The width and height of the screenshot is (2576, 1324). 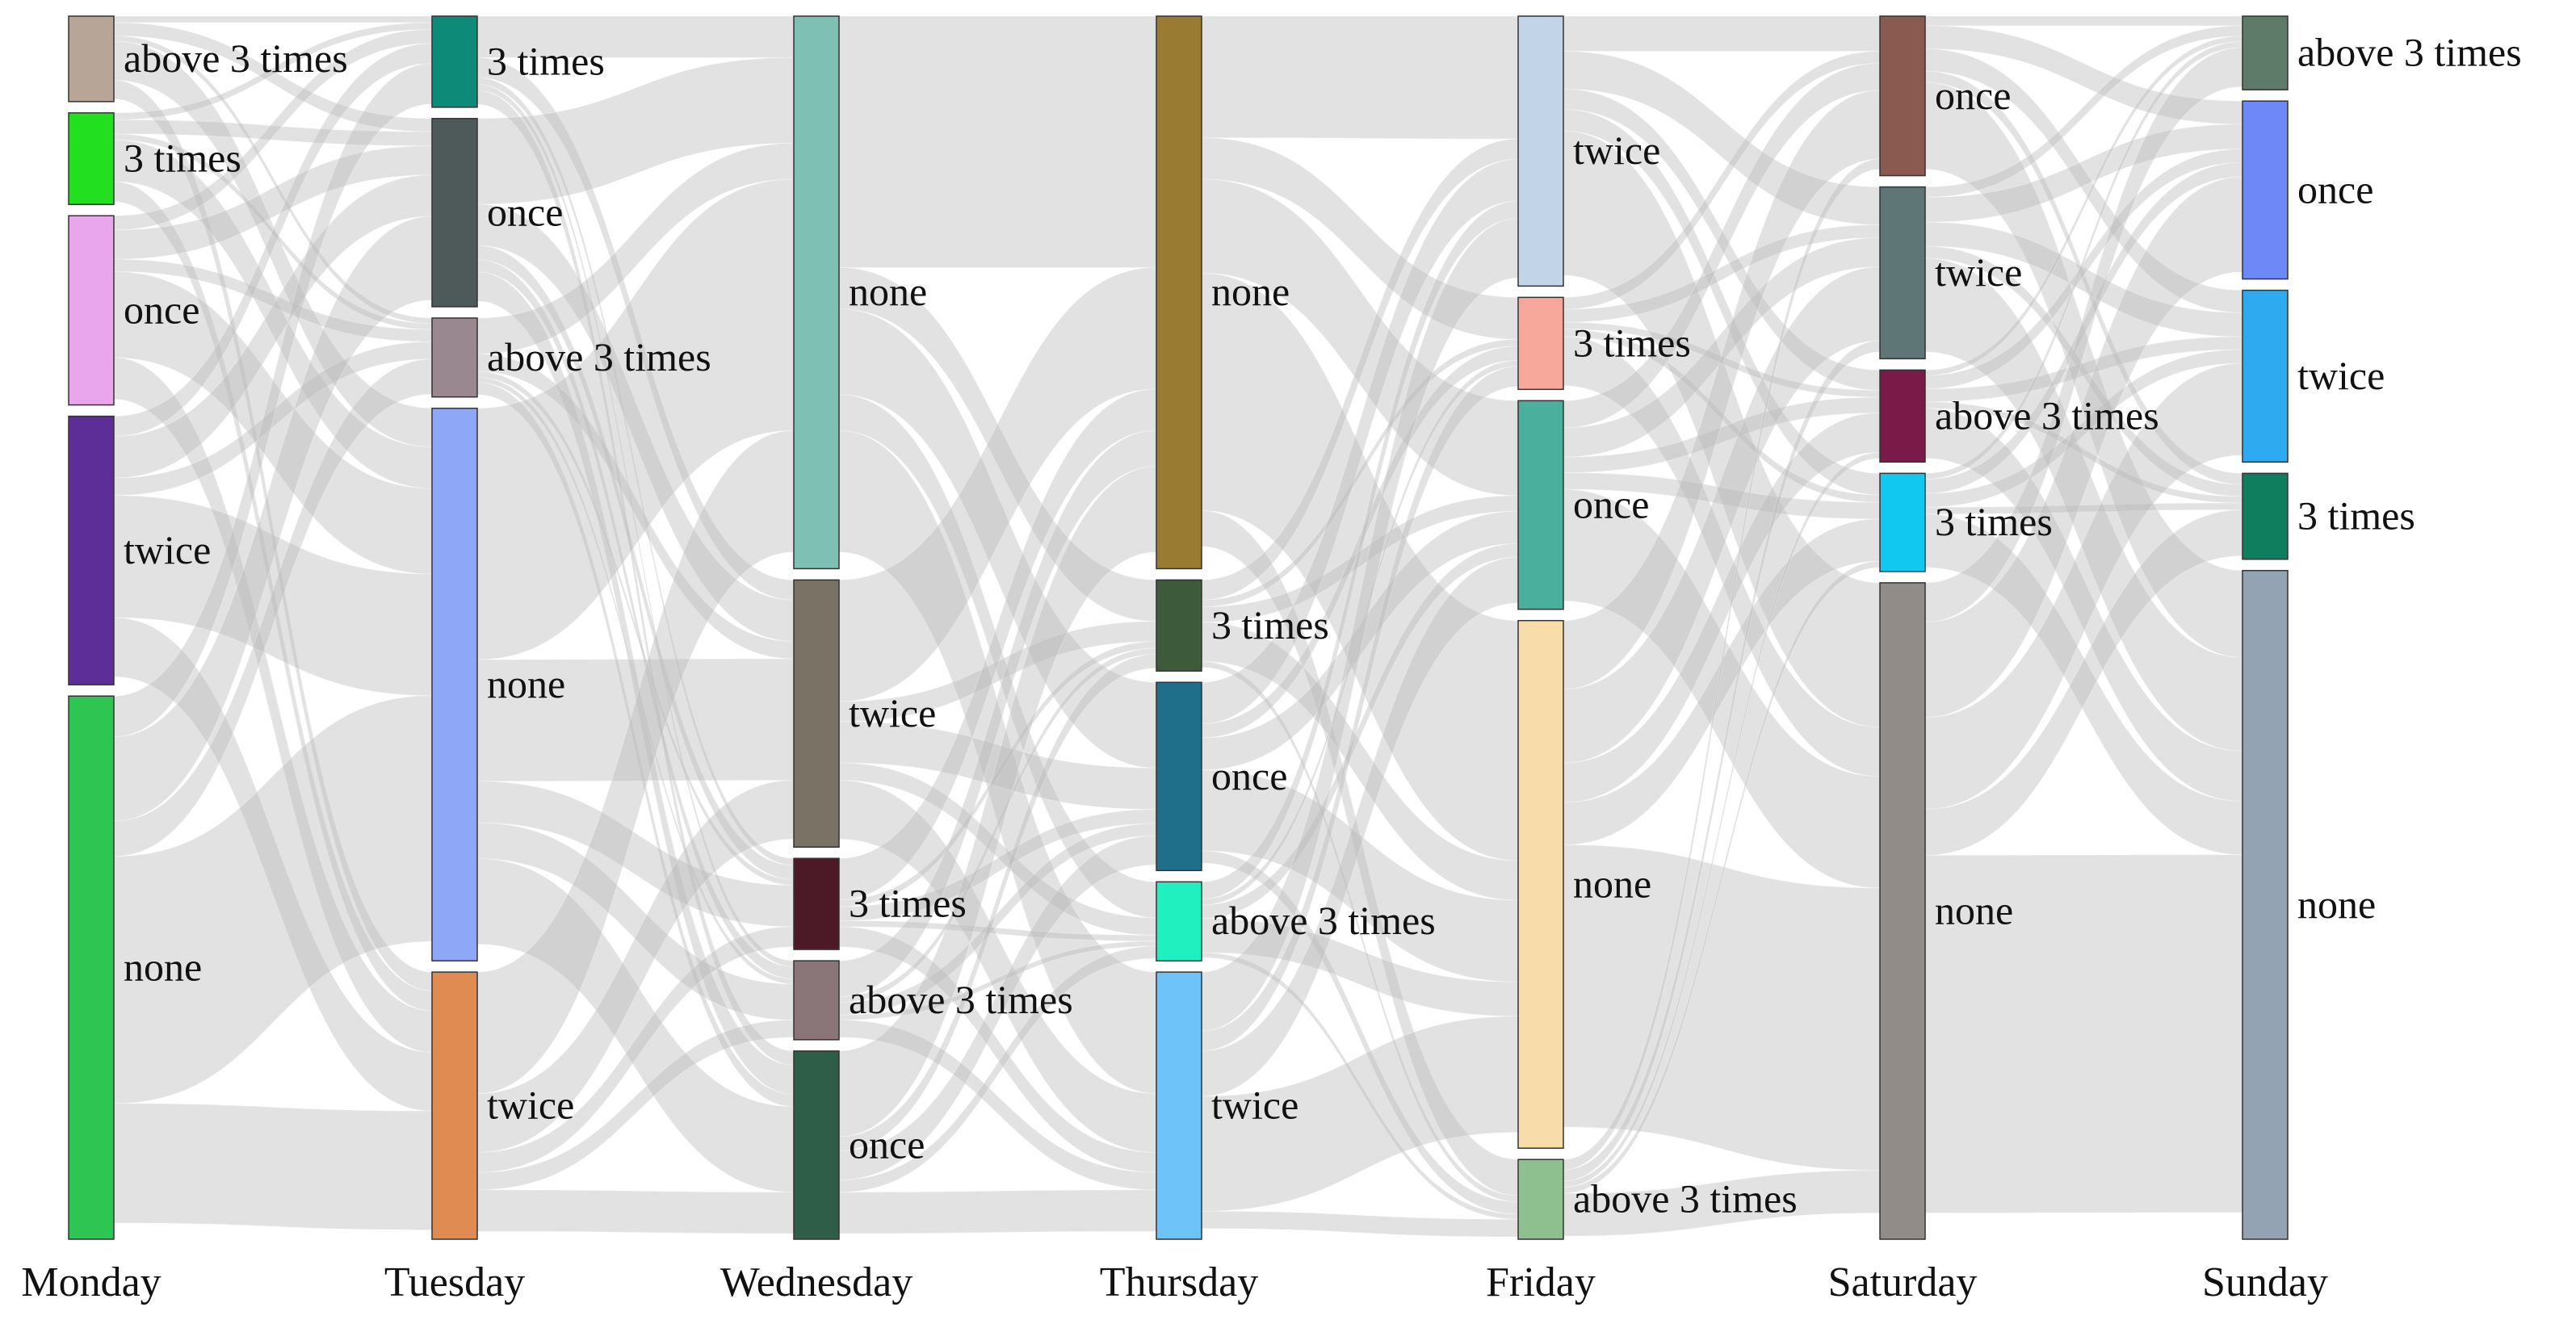 What do you see at coordinates (1902, 522) in the screenshot?
I see `node-saturday-3-times` at bounding box center [1902, 522].